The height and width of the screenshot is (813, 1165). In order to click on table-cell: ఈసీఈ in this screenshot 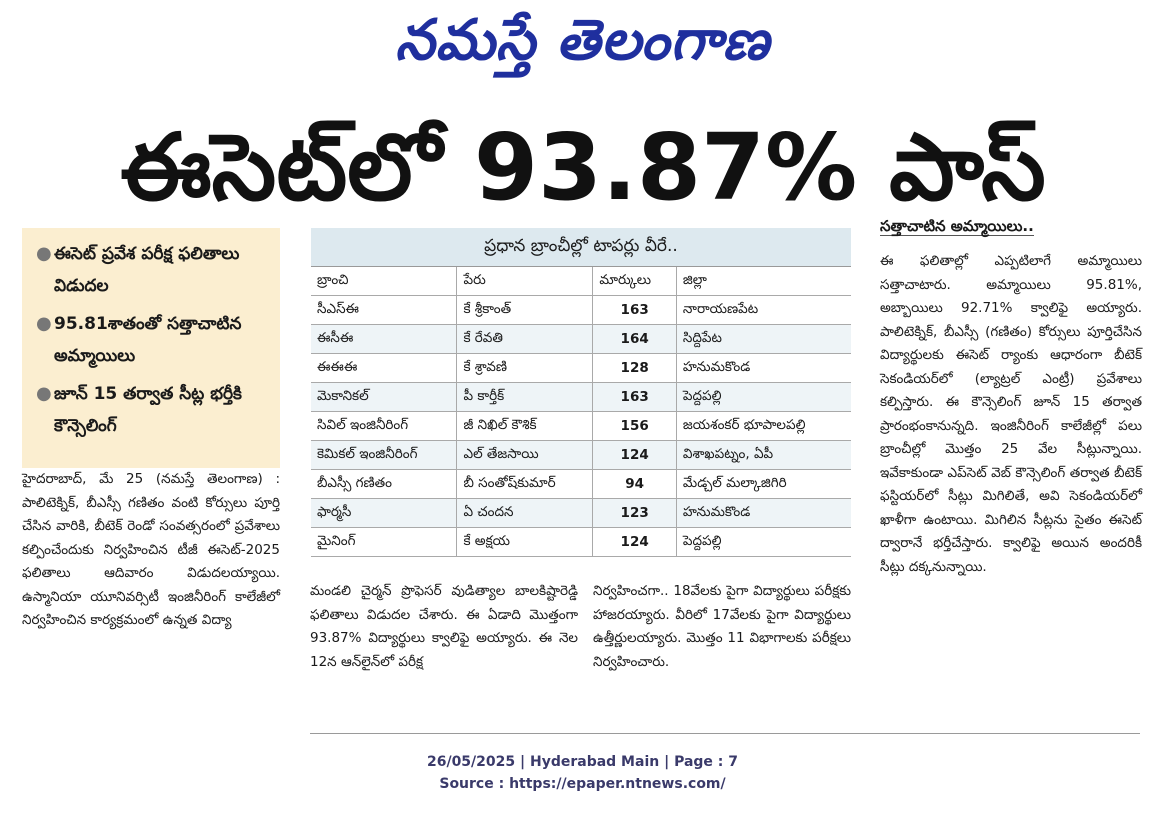, I will do `click(384, 339)`.